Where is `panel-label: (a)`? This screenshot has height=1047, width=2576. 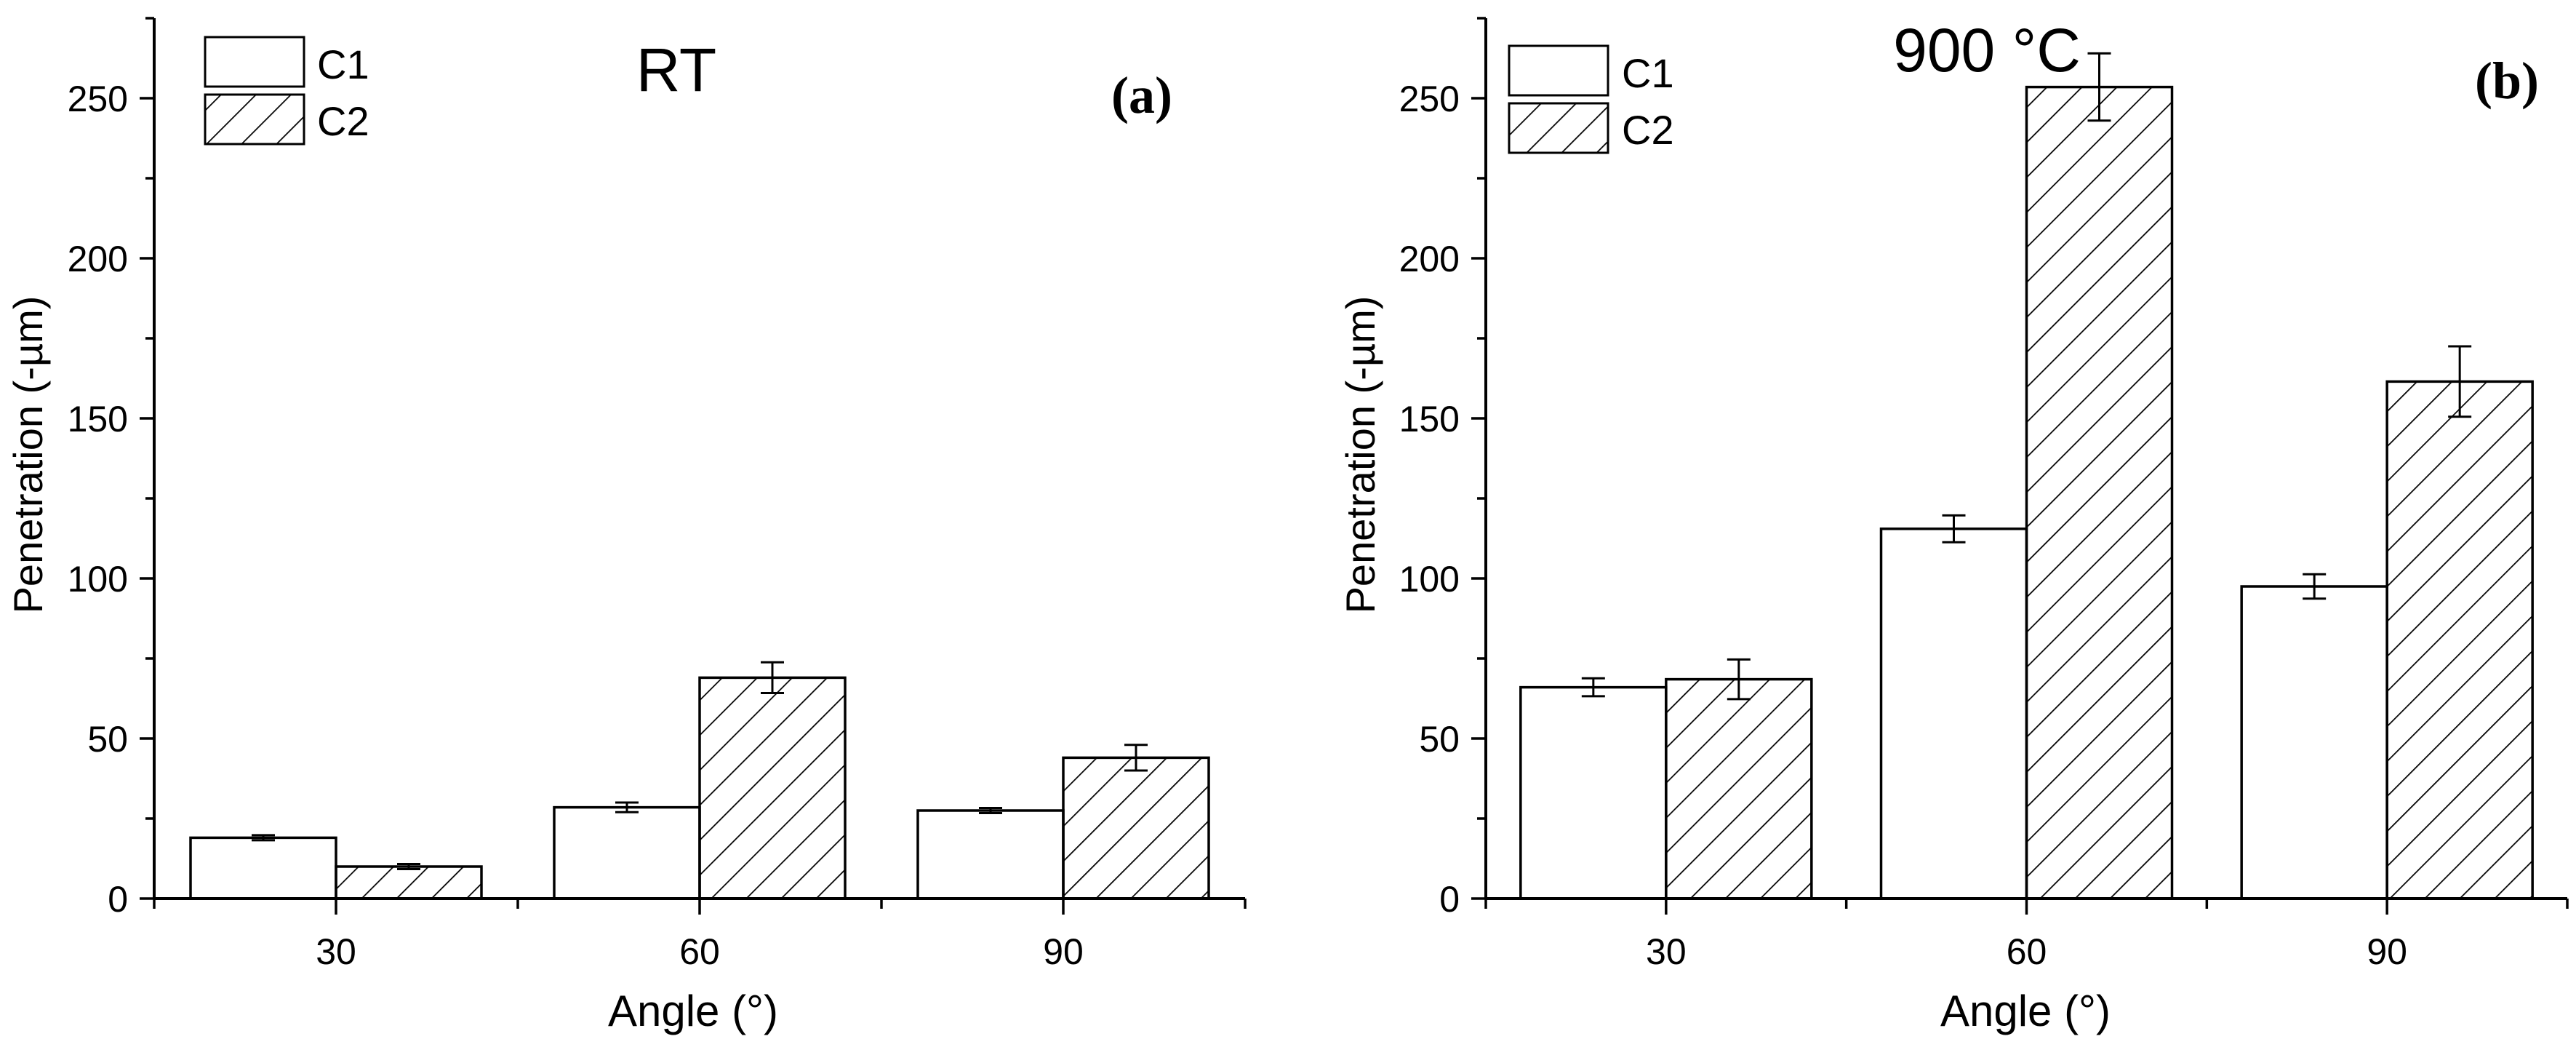 panel-label: (a) is located at coordinates (1141, 95).